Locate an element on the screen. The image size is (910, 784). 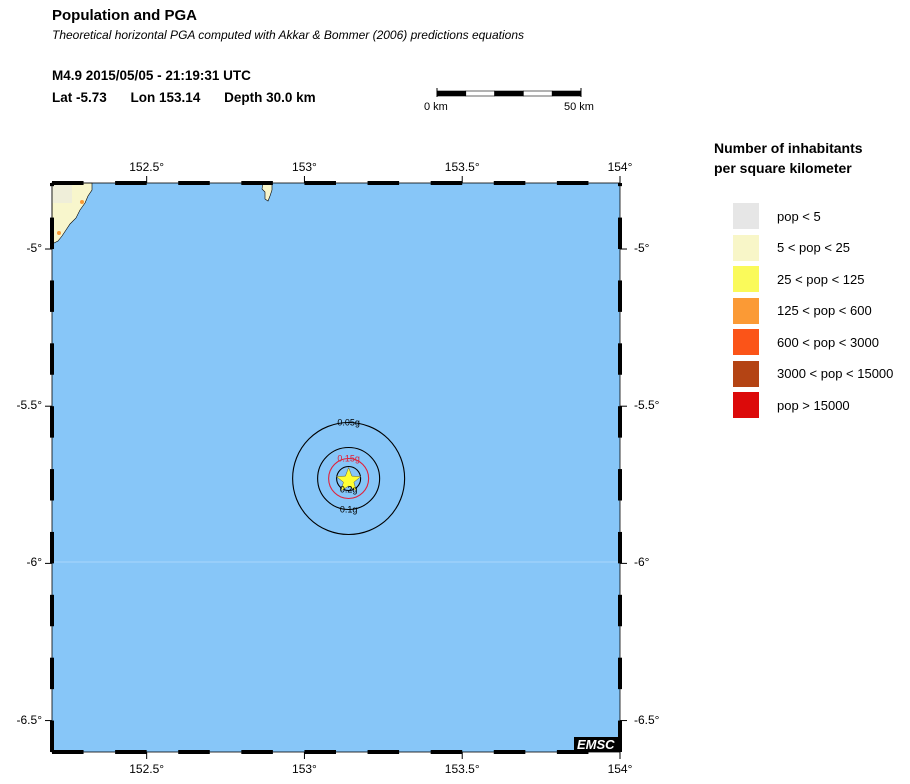
pga-contour-0.05g is located at coordinates (349, 478).